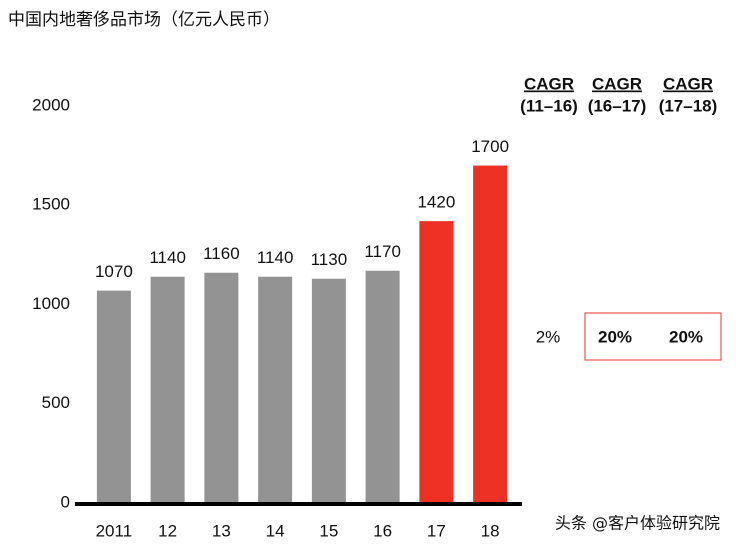  Describe the element at coordinates (56, 402) in the screenshot. I see `y-tick-label: 500` at that location.